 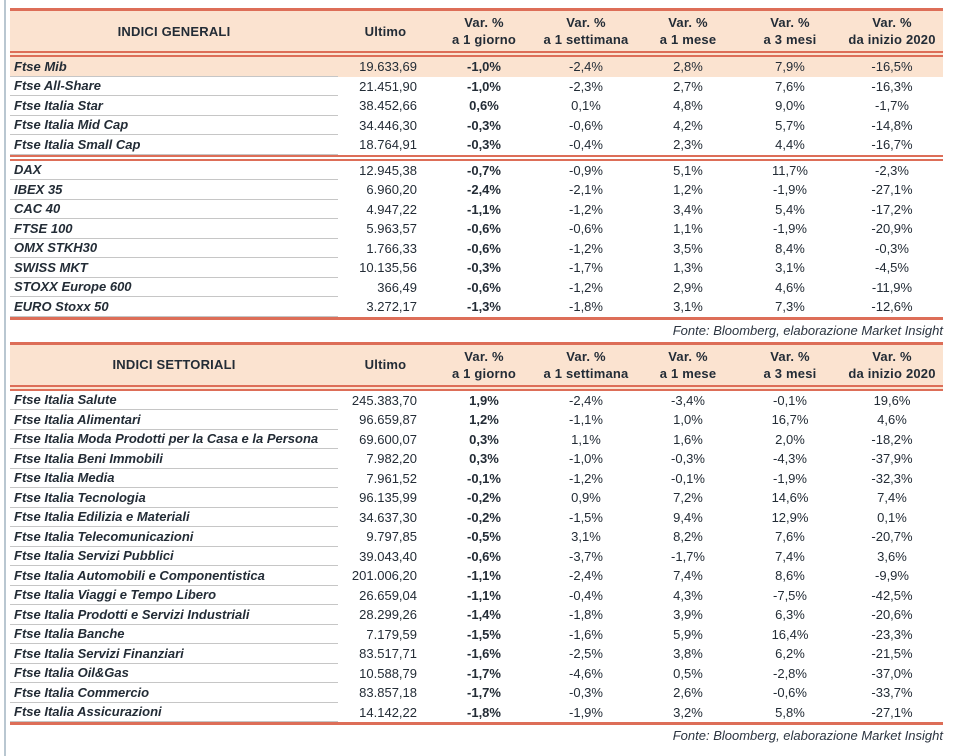 What do you see at coordinates (892, 712) in the screenshot?
I see `var-ytd-2020: -27,1%` at bounding box center [892, 712].